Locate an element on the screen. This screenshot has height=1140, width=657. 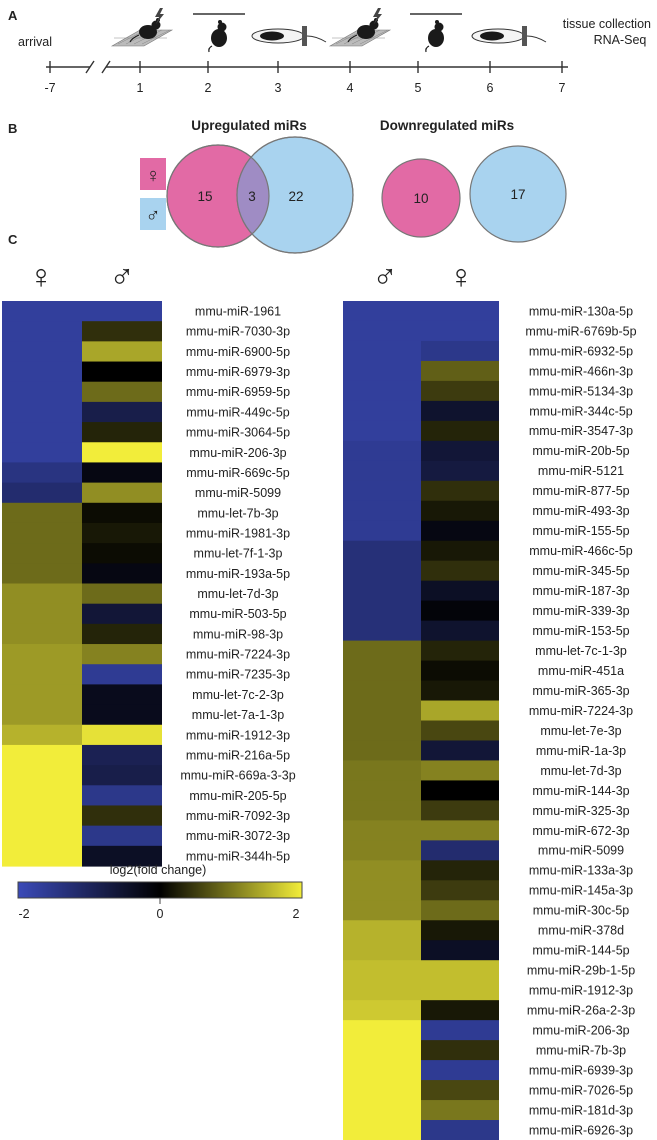
timeline-tick-label: 6 is located at coordinates (490, 88).